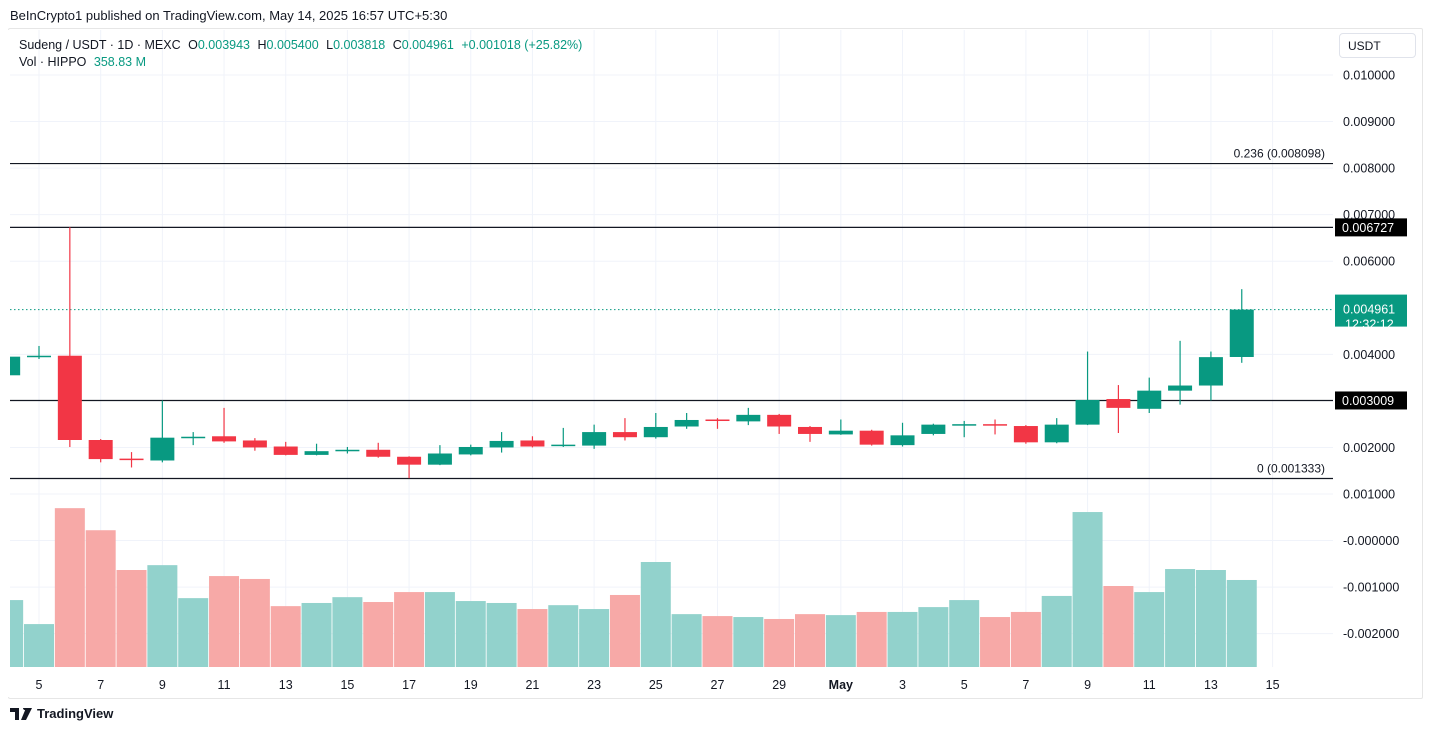 The width and height of the screenshot is (1431, 733). I want to click on price-tick-label: 0.001000, so click(1369, 495).